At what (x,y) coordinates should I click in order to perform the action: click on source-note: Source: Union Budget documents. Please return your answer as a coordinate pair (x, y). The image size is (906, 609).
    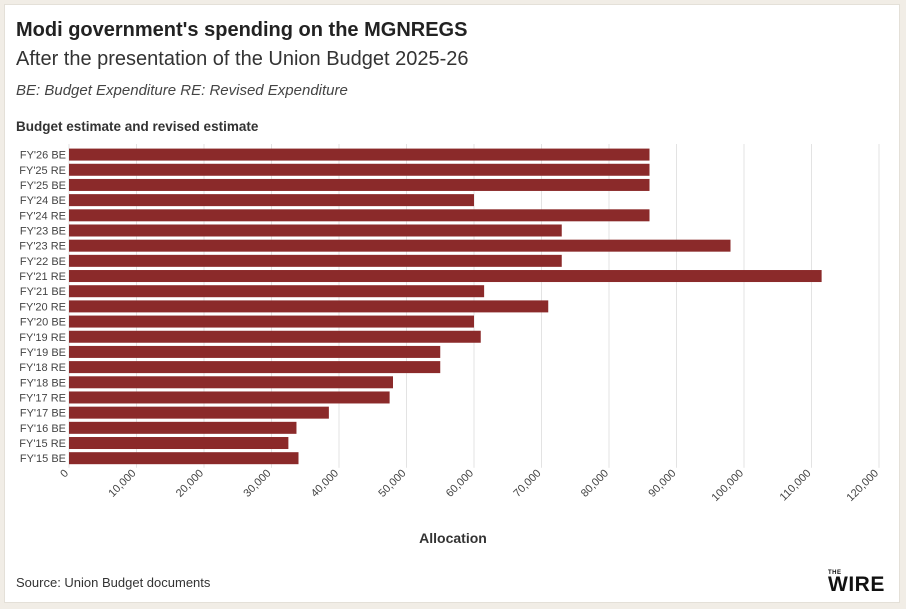
    Looking at the image, I should click on (113, 582).